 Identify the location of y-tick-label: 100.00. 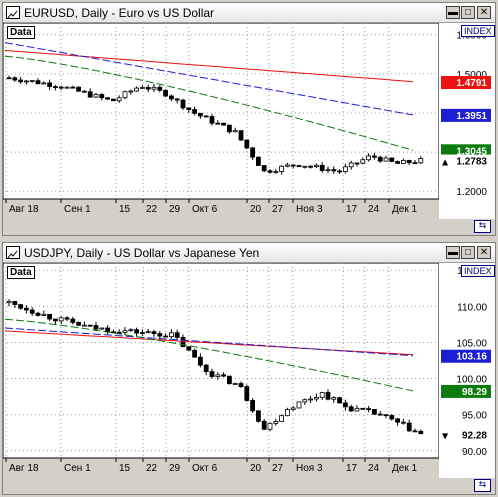
(471, 380).